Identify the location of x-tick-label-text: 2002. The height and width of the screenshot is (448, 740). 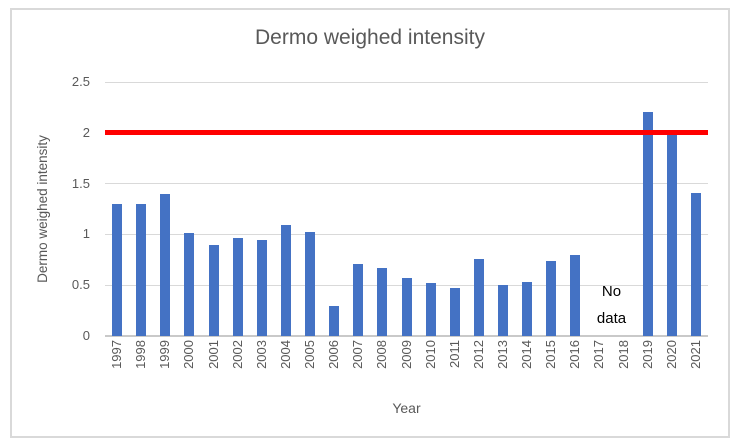
(237, 354).